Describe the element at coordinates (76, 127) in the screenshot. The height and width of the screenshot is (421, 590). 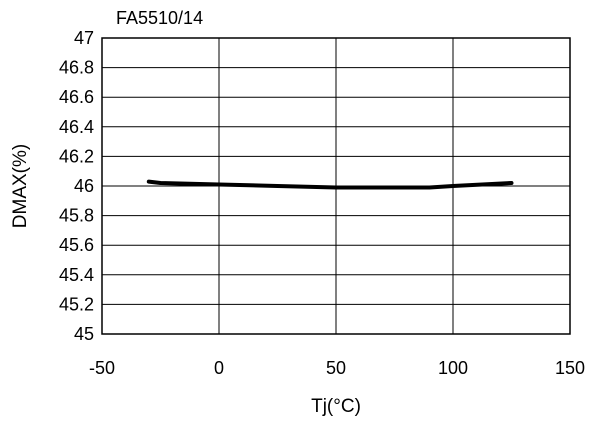
I see `y-tick-label: 46.4` at that location.